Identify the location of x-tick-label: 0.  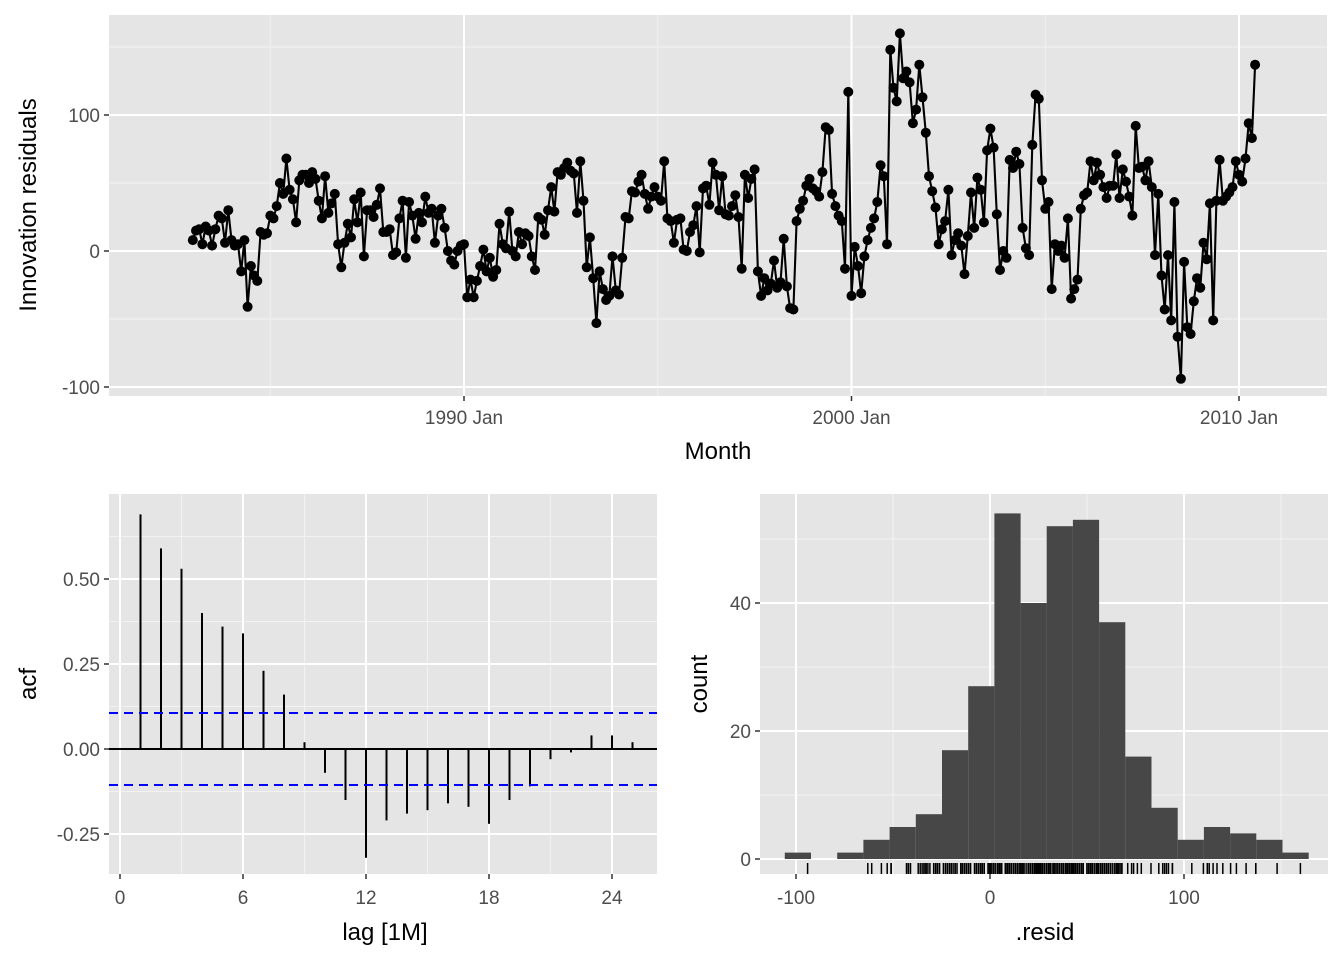
(120, 898).